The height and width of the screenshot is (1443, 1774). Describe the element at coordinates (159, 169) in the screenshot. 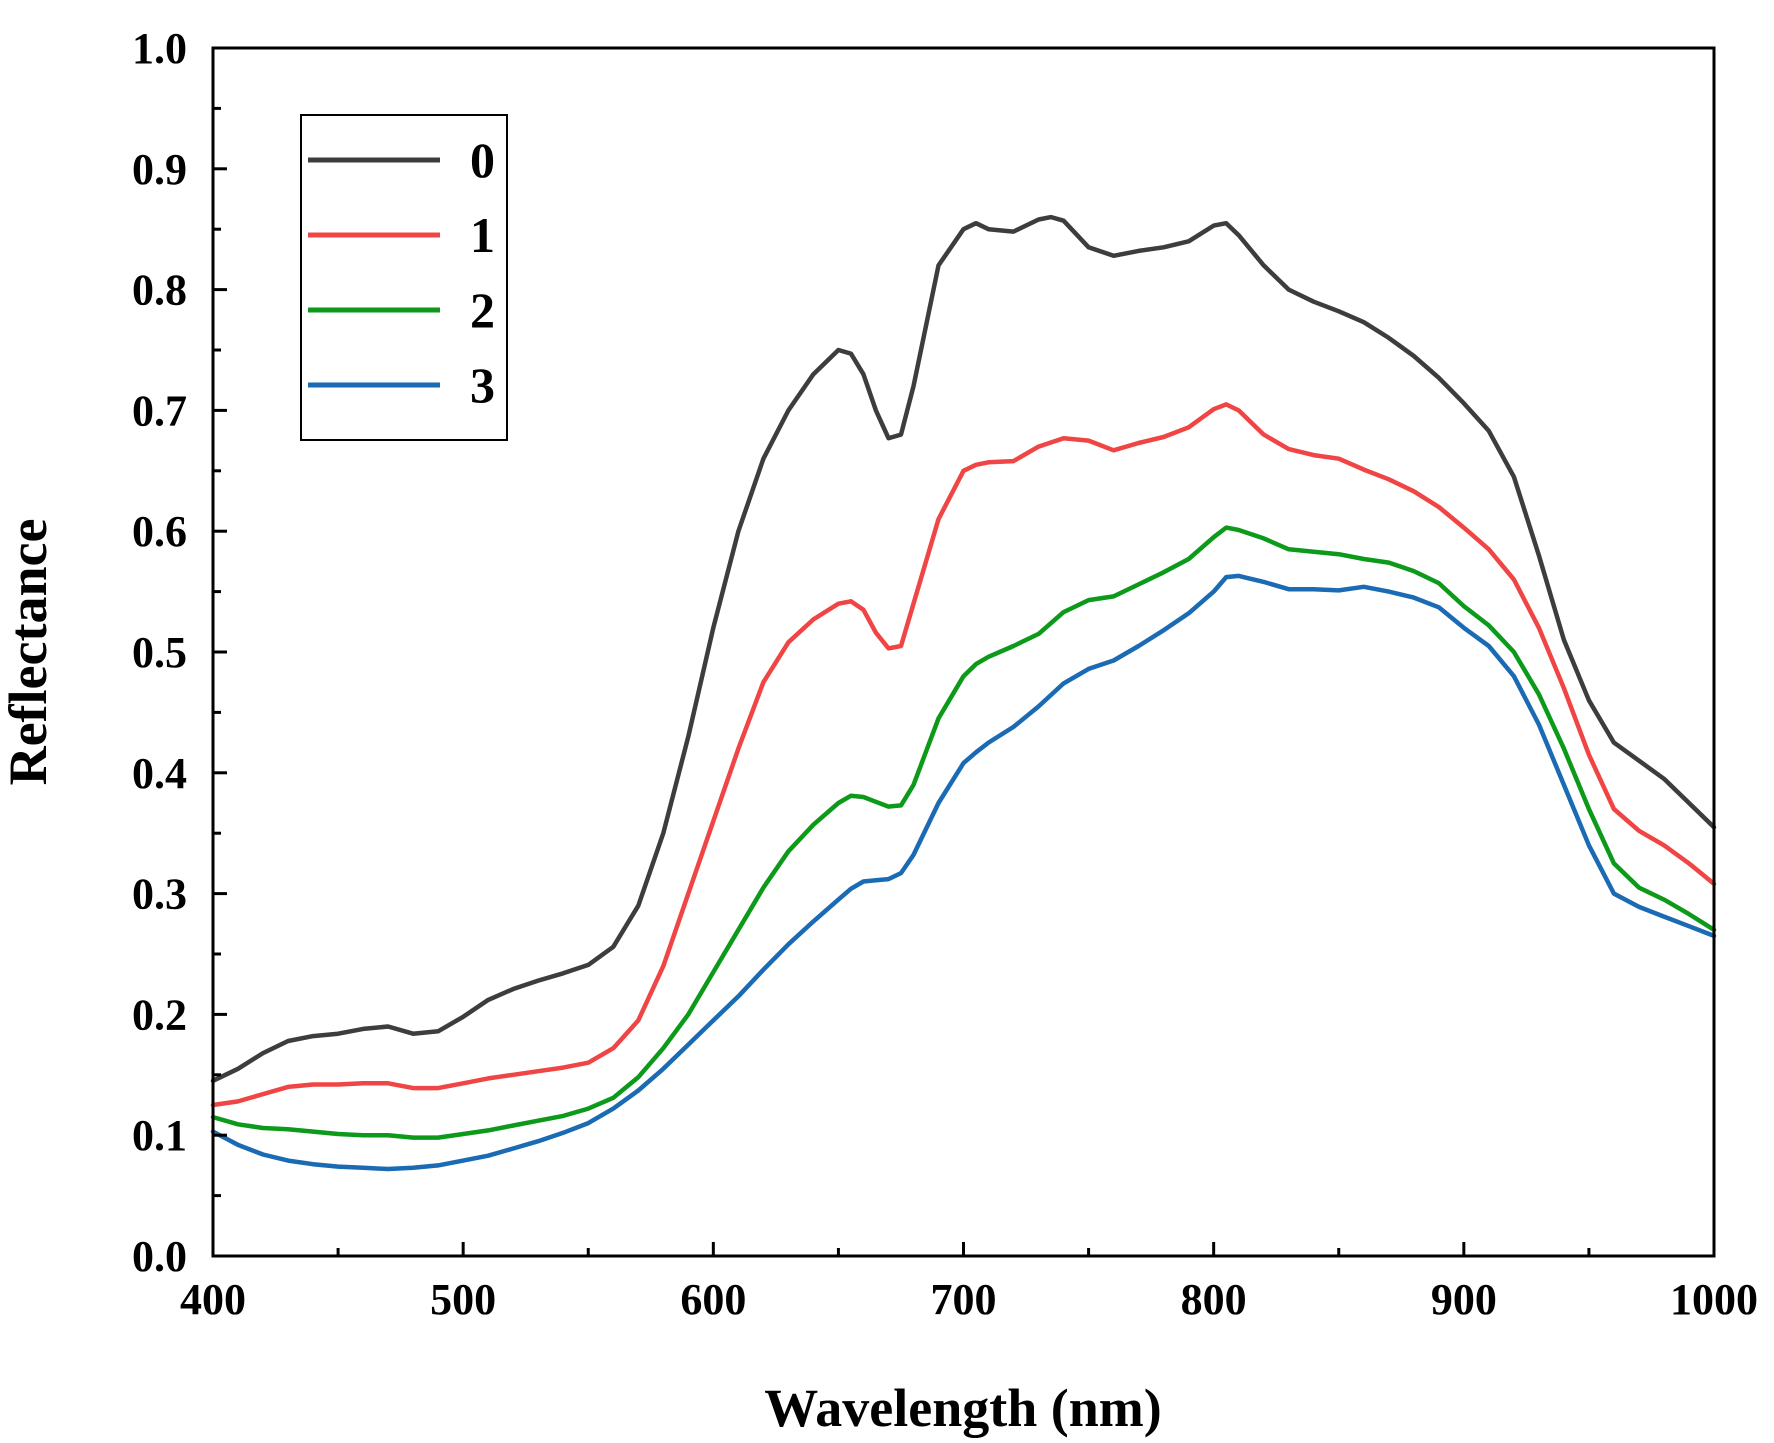

I see `y-tick-label: 0.9` at that location.